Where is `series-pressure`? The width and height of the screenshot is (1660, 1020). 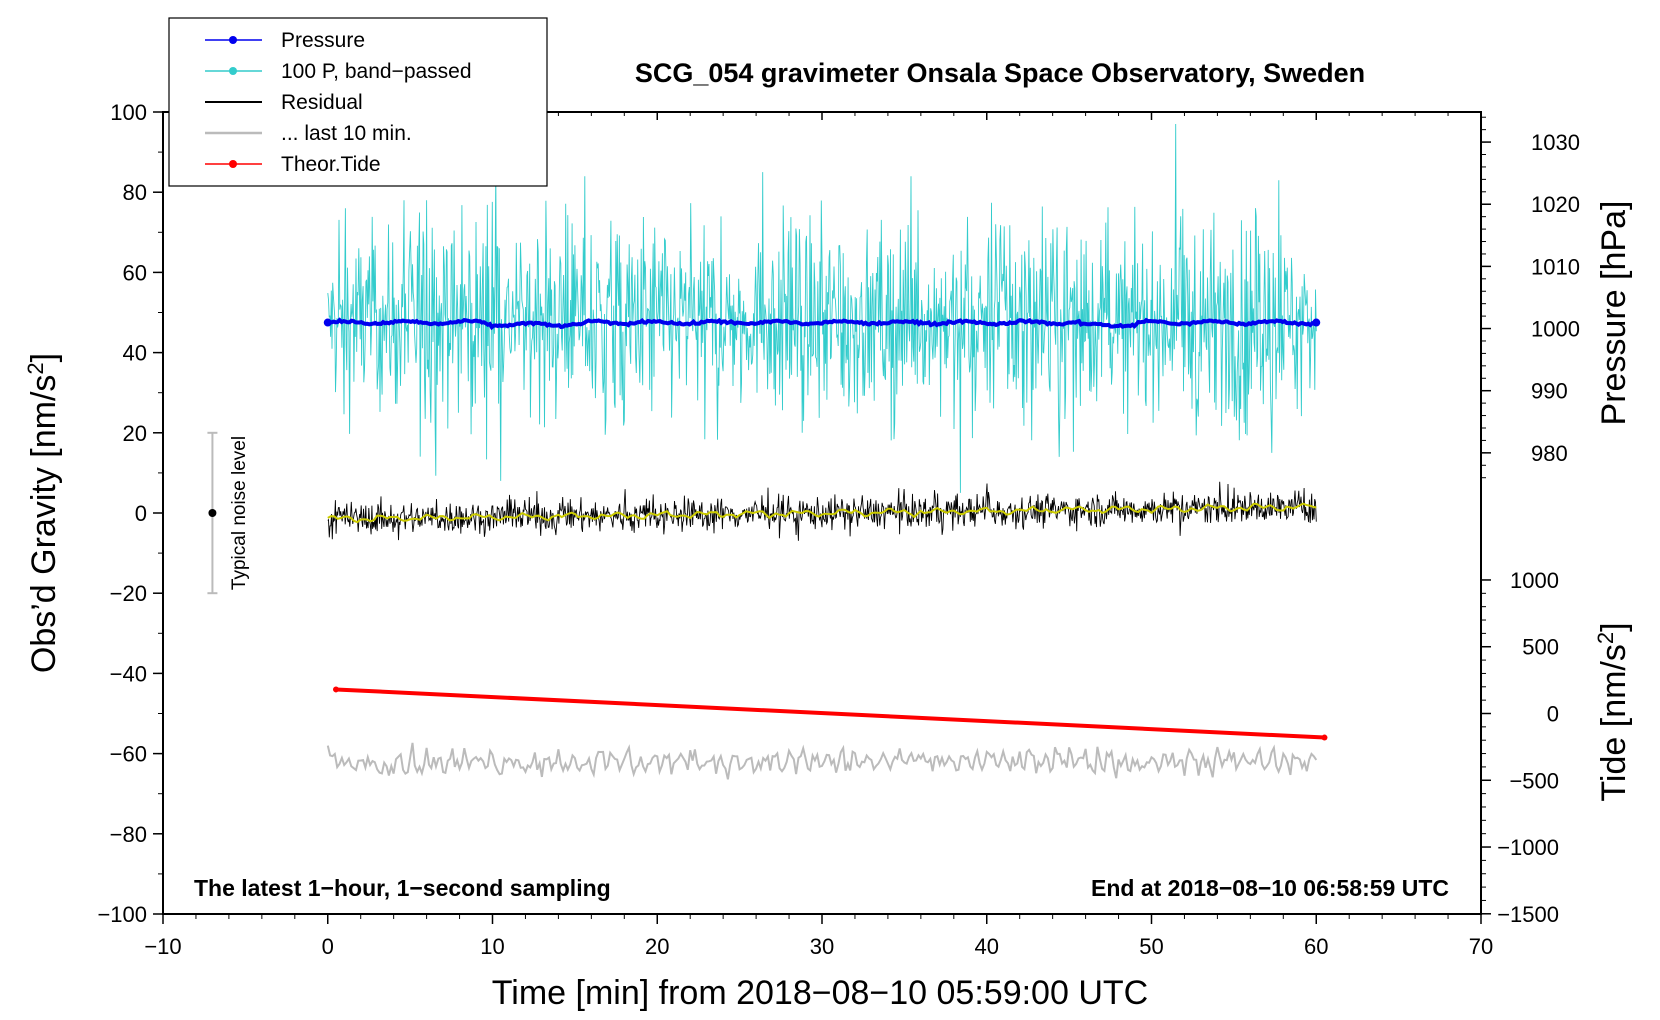
series-pressure is located at coordinates (822, 324).